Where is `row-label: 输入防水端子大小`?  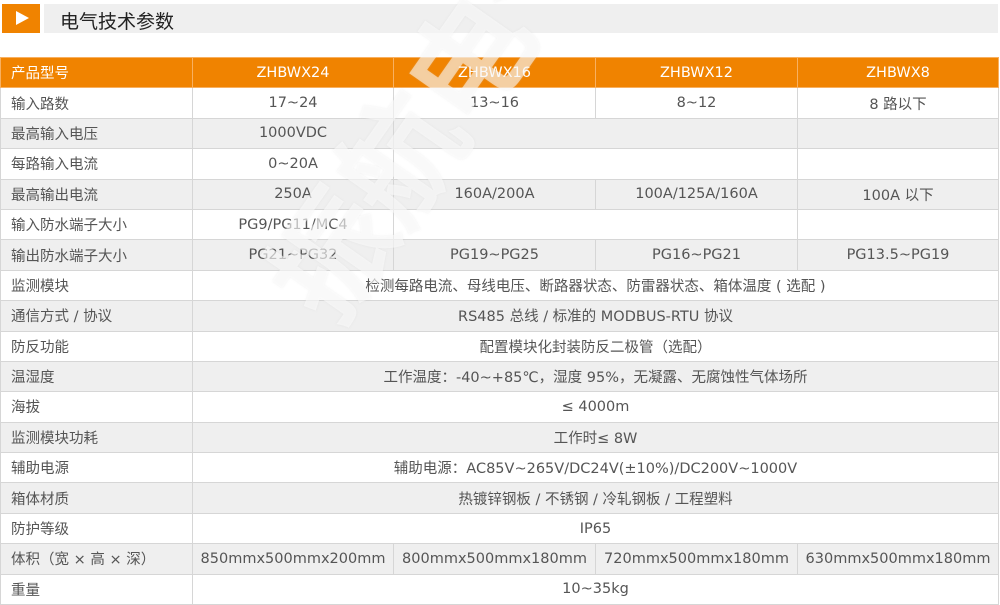
row-label: 输入防水端子大小 is located at coordinates (96, 224).